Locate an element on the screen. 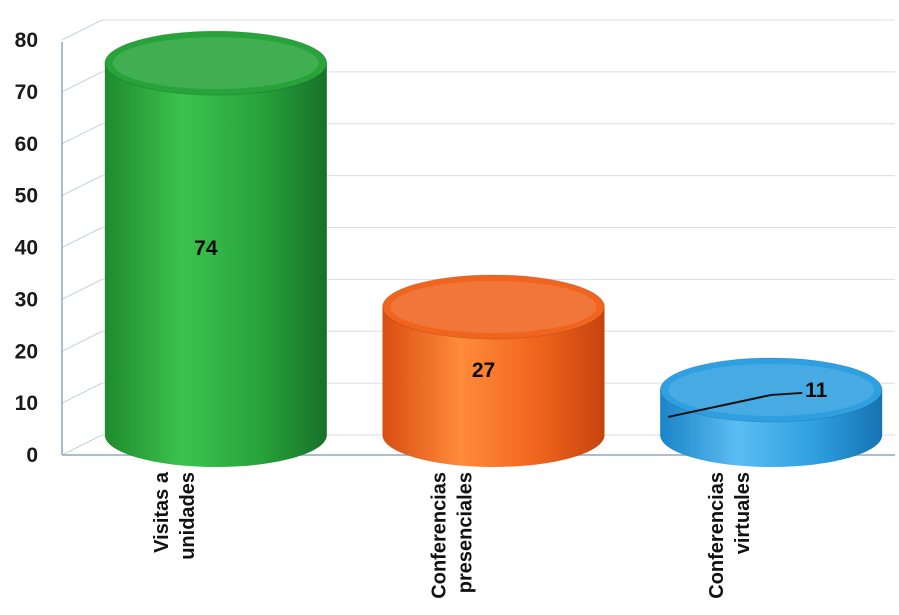 The height and width of the screenshot is (615, 899). y-tick-label: 60 is located at coordinates (26, 144).